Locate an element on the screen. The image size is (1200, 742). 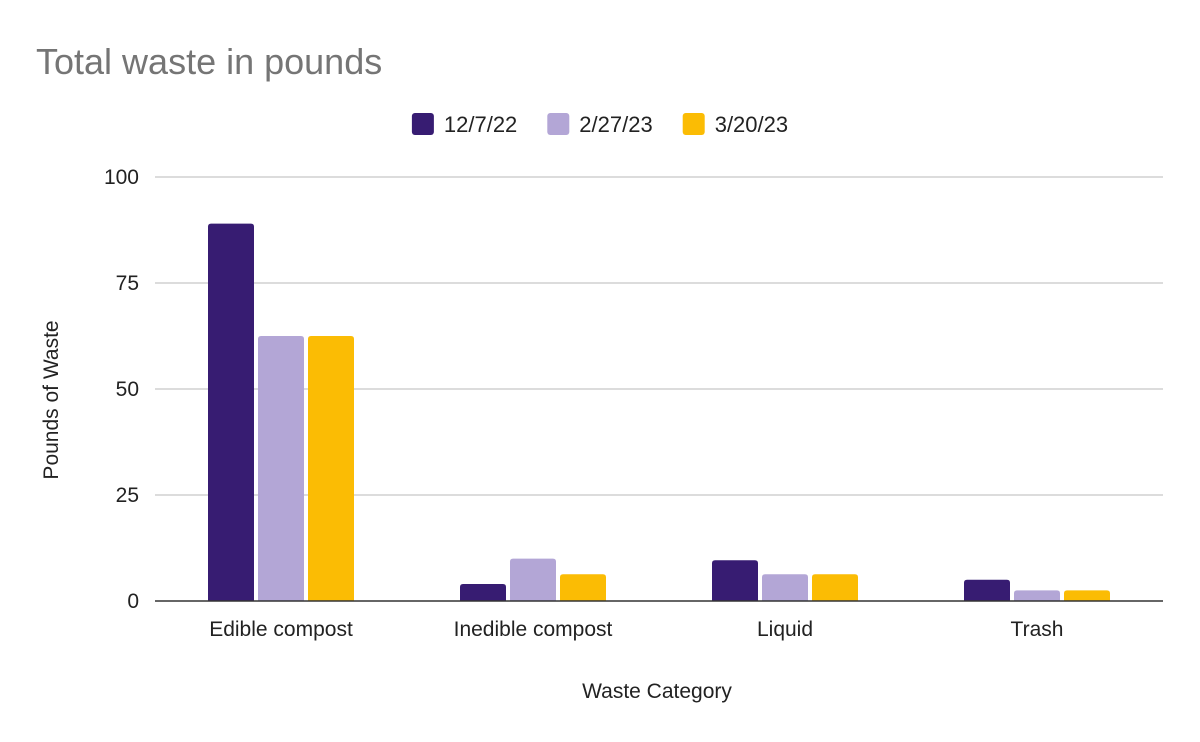
legend-item: 3/20/23 is located at coordinates (735, 124).